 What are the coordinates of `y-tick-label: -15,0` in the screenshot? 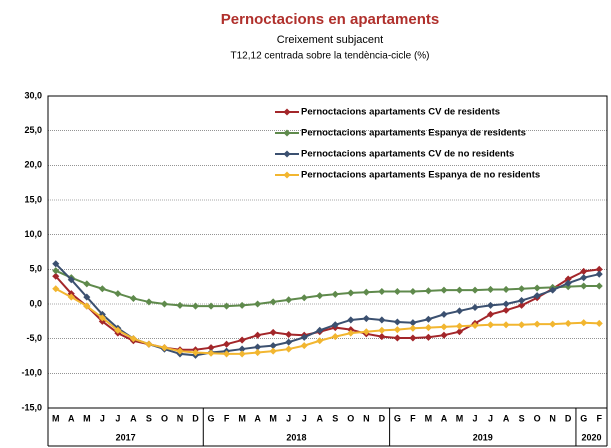 It's located at (31, 407).